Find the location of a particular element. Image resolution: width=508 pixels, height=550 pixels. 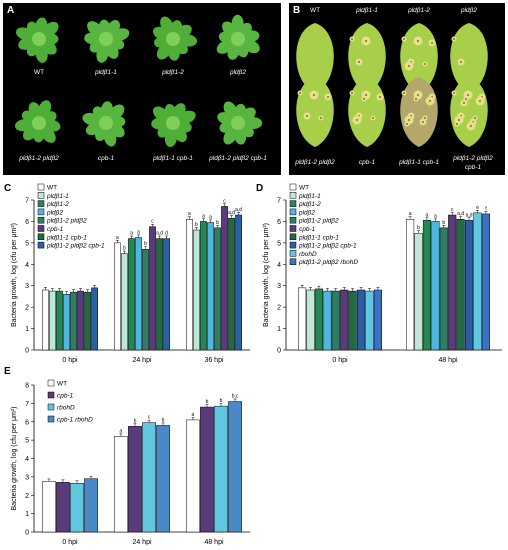

legend-label: rbohD is located at coordinates (308, 254).